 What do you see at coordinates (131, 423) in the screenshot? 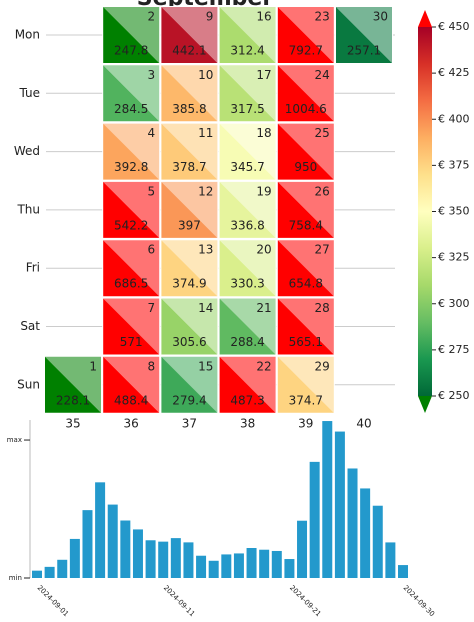
I see `x-tick-label: 36` at bounding box center [131, 423].